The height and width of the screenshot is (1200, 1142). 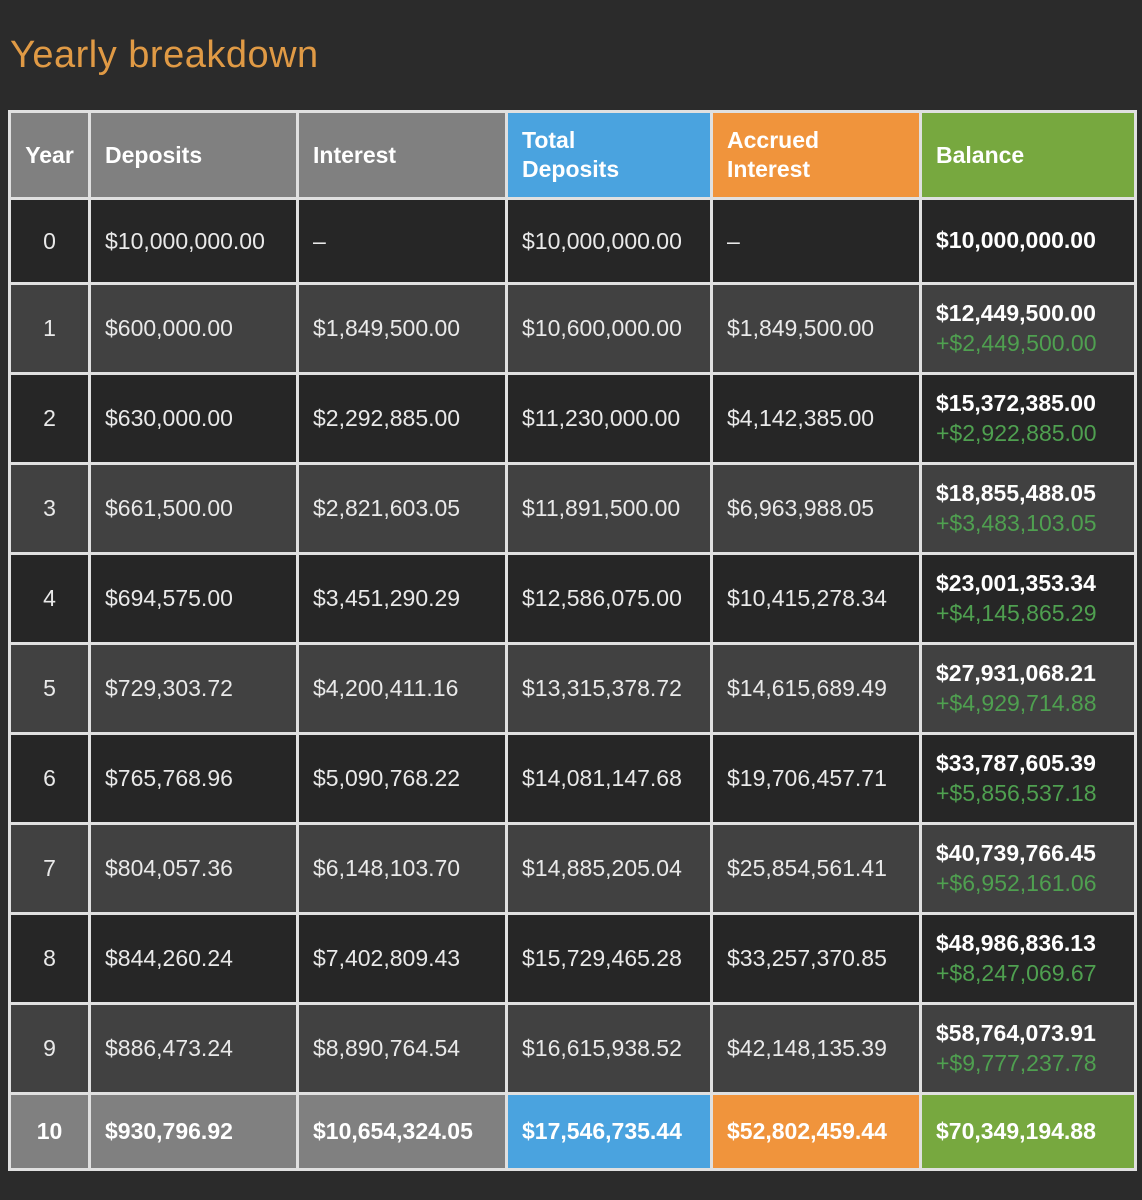 What do you see at coordinates (193, 328) in the screenshot?
I see `cell-deposits: $600,000.00` at bounding box center [193, 328].